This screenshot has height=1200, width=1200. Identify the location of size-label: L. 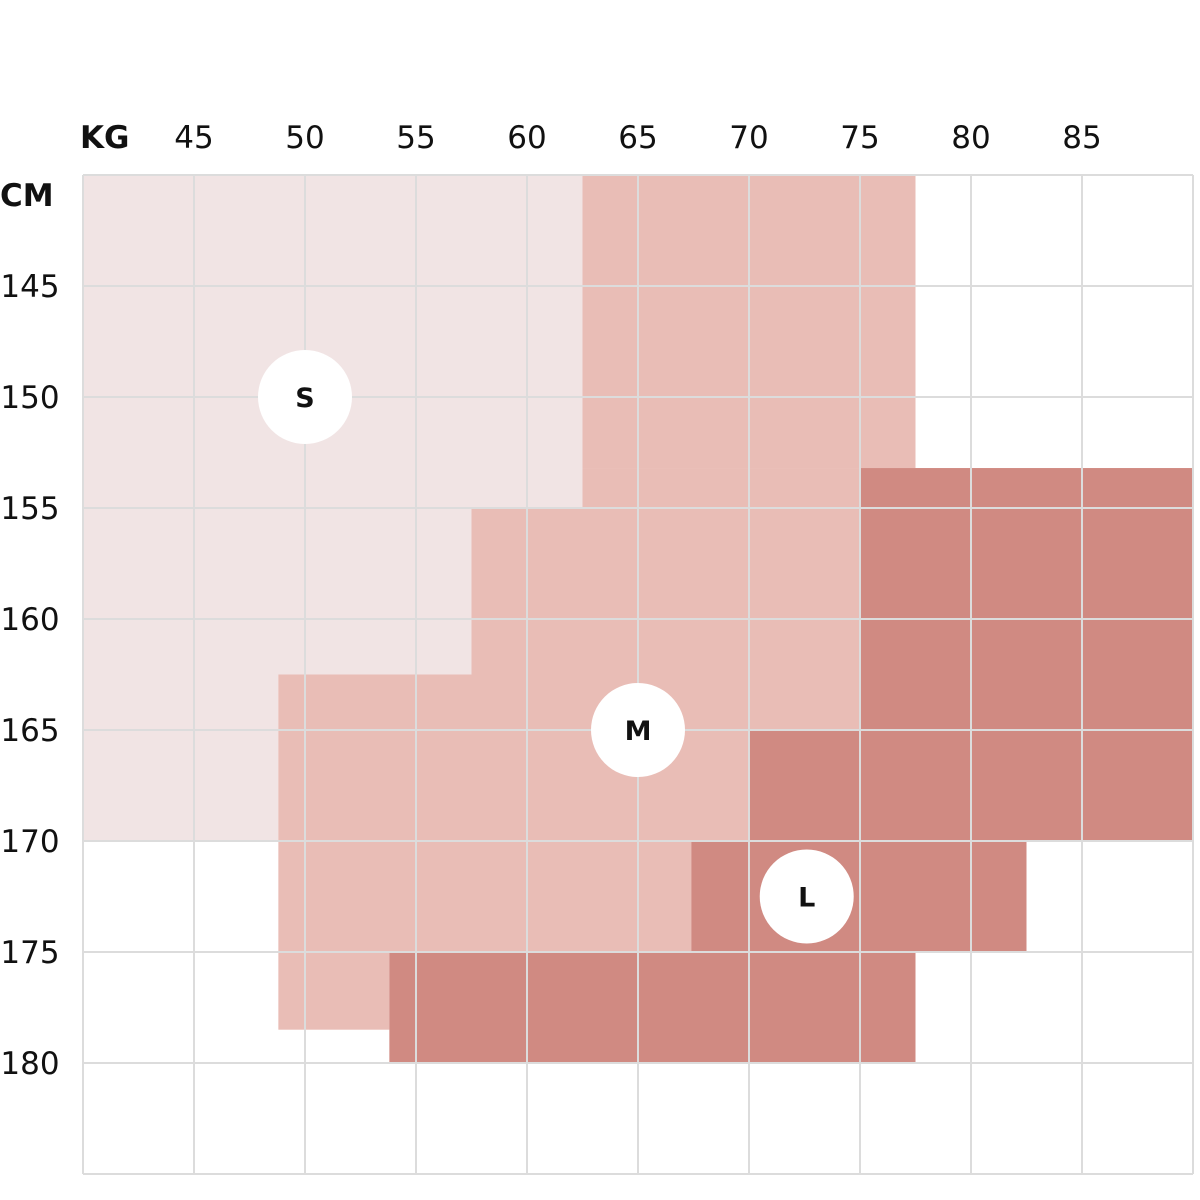
(806, 898).